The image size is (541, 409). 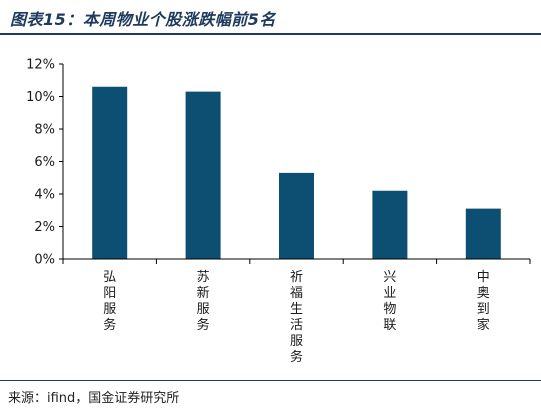 What do you see at coordinates (109, 301) in the screenshot?
I see `x-tick-label: 弘阳服务` at bounding box center [109, 301].